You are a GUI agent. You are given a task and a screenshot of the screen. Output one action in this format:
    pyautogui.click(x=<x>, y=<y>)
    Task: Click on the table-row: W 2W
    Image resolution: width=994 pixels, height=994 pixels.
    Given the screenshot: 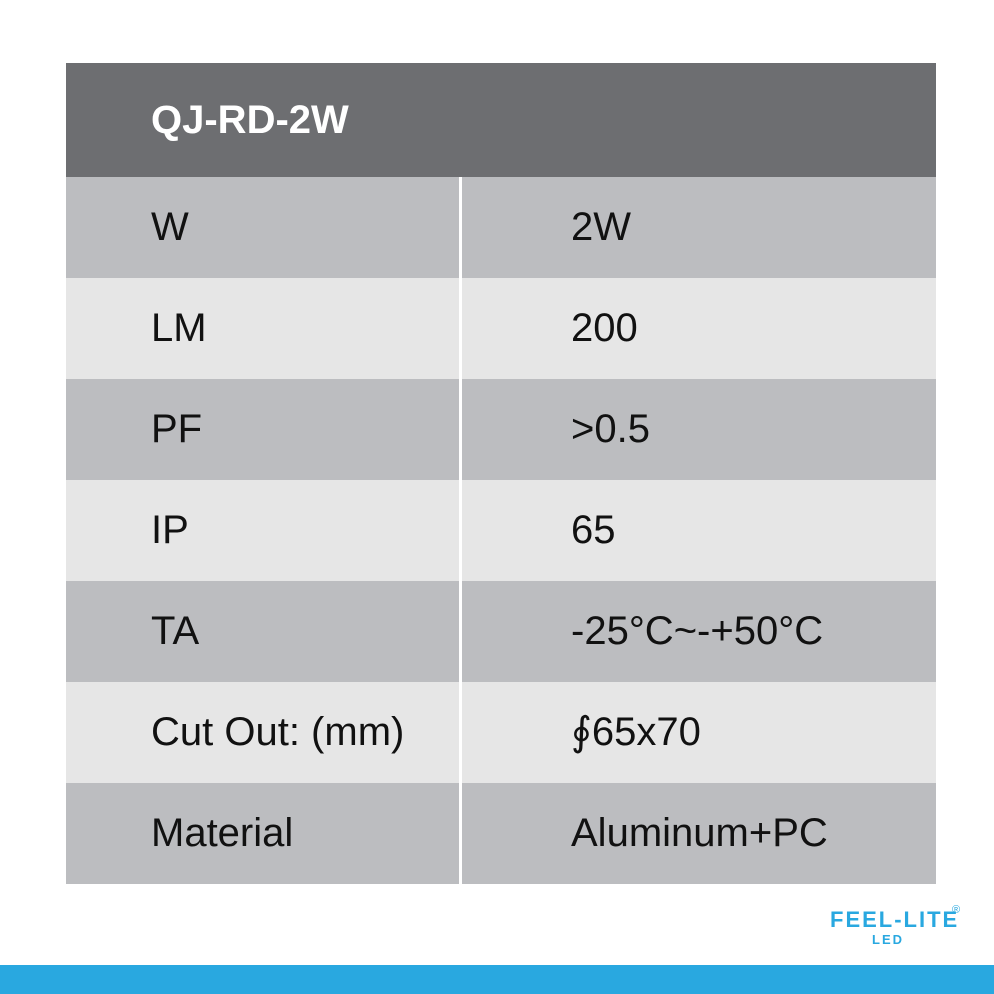 What is the action you would take?
    pyautogui.click(x=501, y=227)
    